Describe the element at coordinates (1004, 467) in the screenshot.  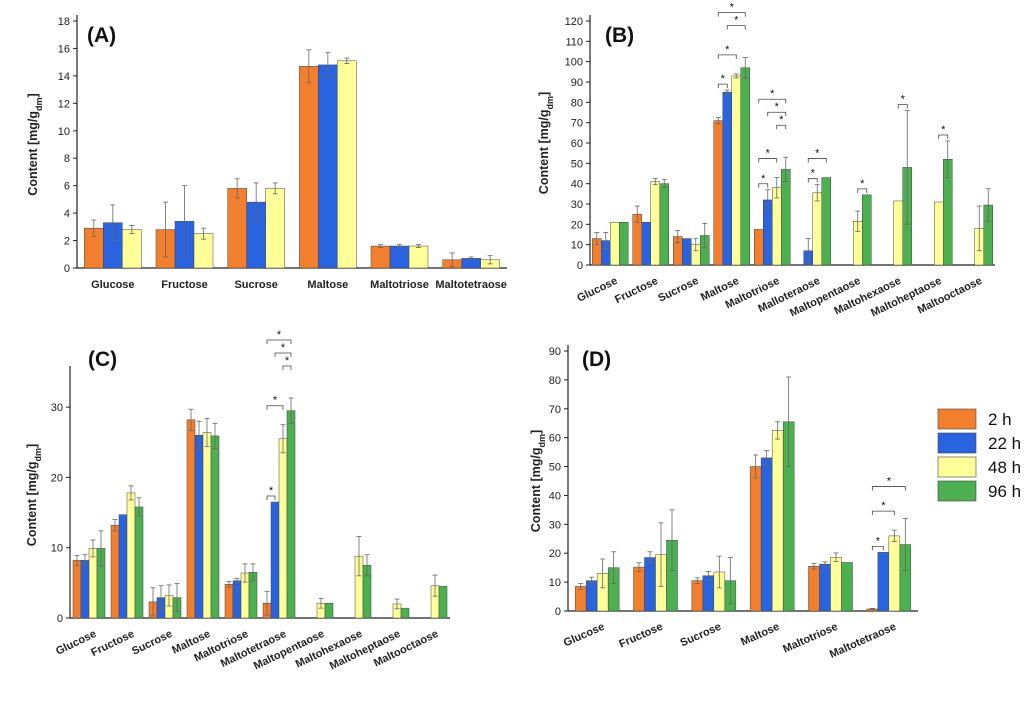
I see `legend-label: 48 h` at that location.